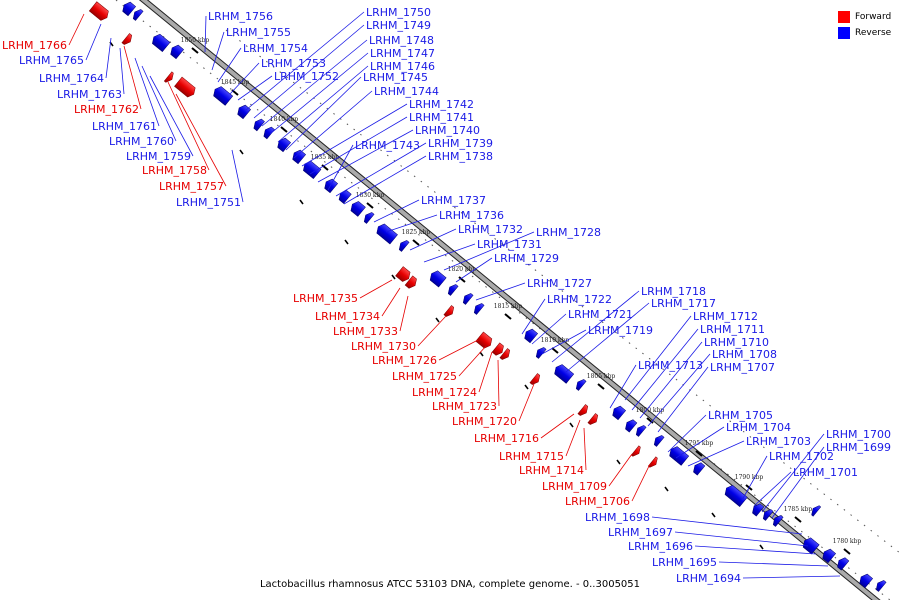 The height and width of the screenshot is (600, 900). Describe the element at coordinates (462, 269) in the screenshot. I see `tick-label: 1820 kbp` at that location.